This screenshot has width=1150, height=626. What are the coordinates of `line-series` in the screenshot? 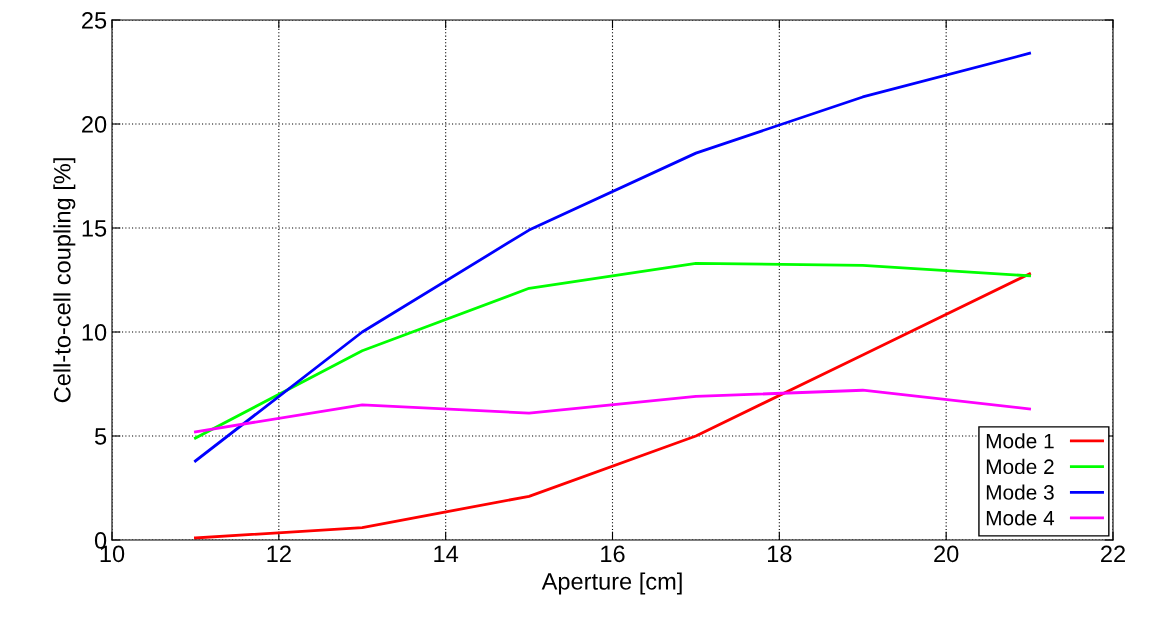 It's located at (612, 411).